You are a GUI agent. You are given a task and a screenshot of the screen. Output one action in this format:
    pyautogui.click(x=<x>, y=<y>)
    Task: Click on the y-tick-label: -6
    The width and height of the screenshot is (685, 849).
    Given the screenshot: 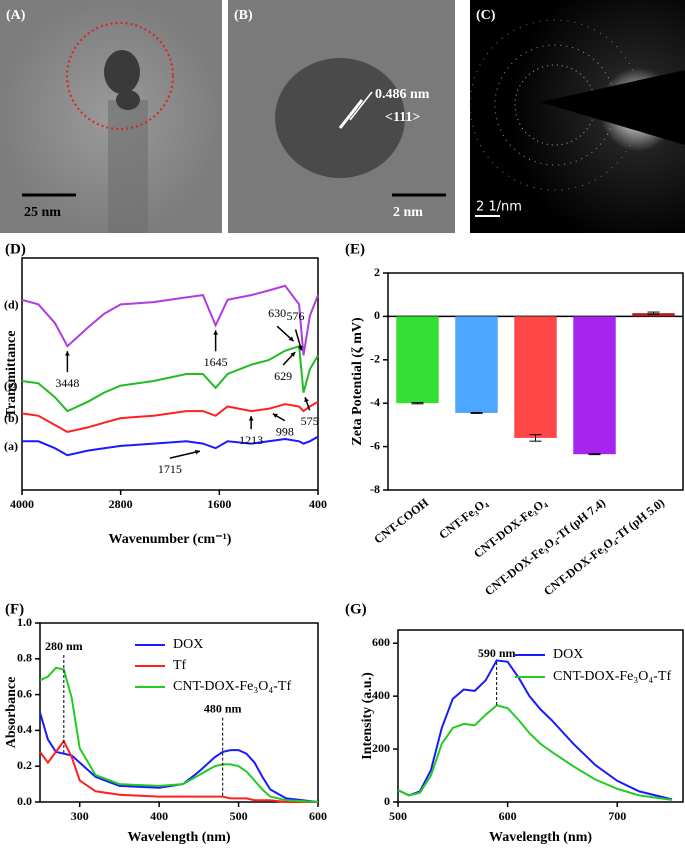 What is the action you would take?
    pyautogui.click(x=375, y=445)
    